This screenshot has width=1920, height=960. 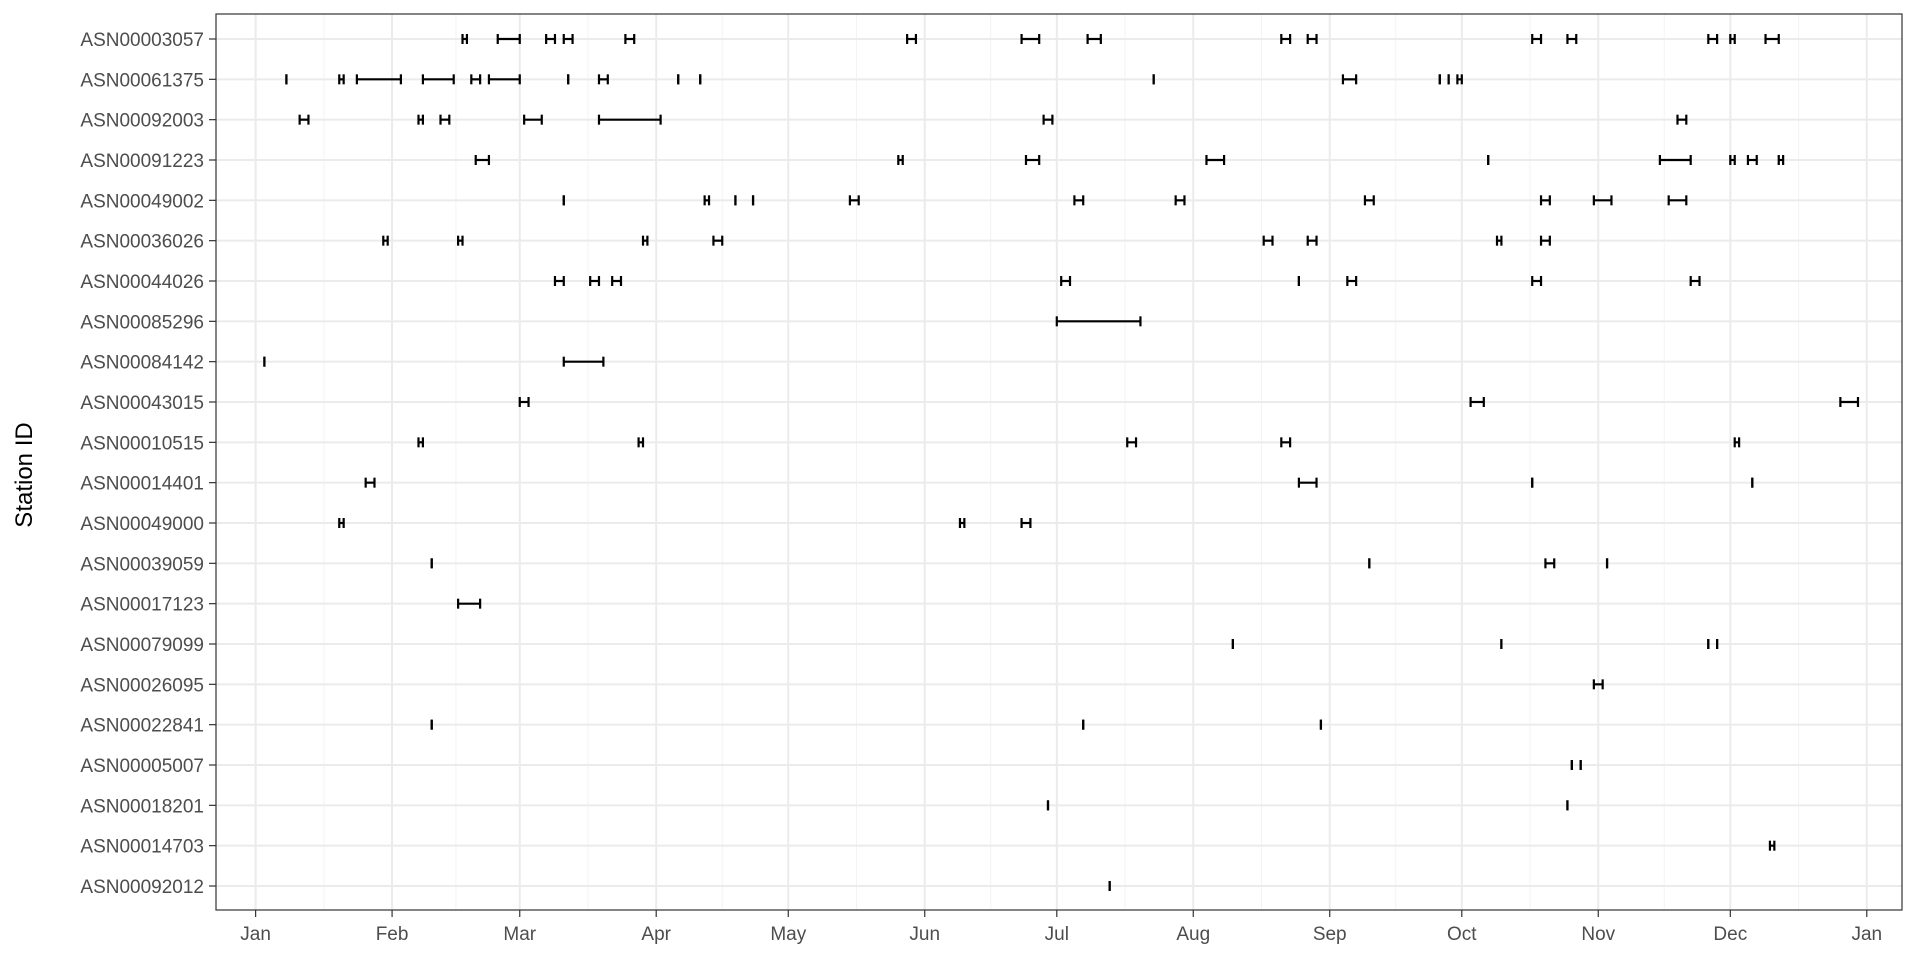 What do you see at coordinates (142, 40) in the screenshot?
I see `station-label: ASN00003057` at bounding box center [142, 40].